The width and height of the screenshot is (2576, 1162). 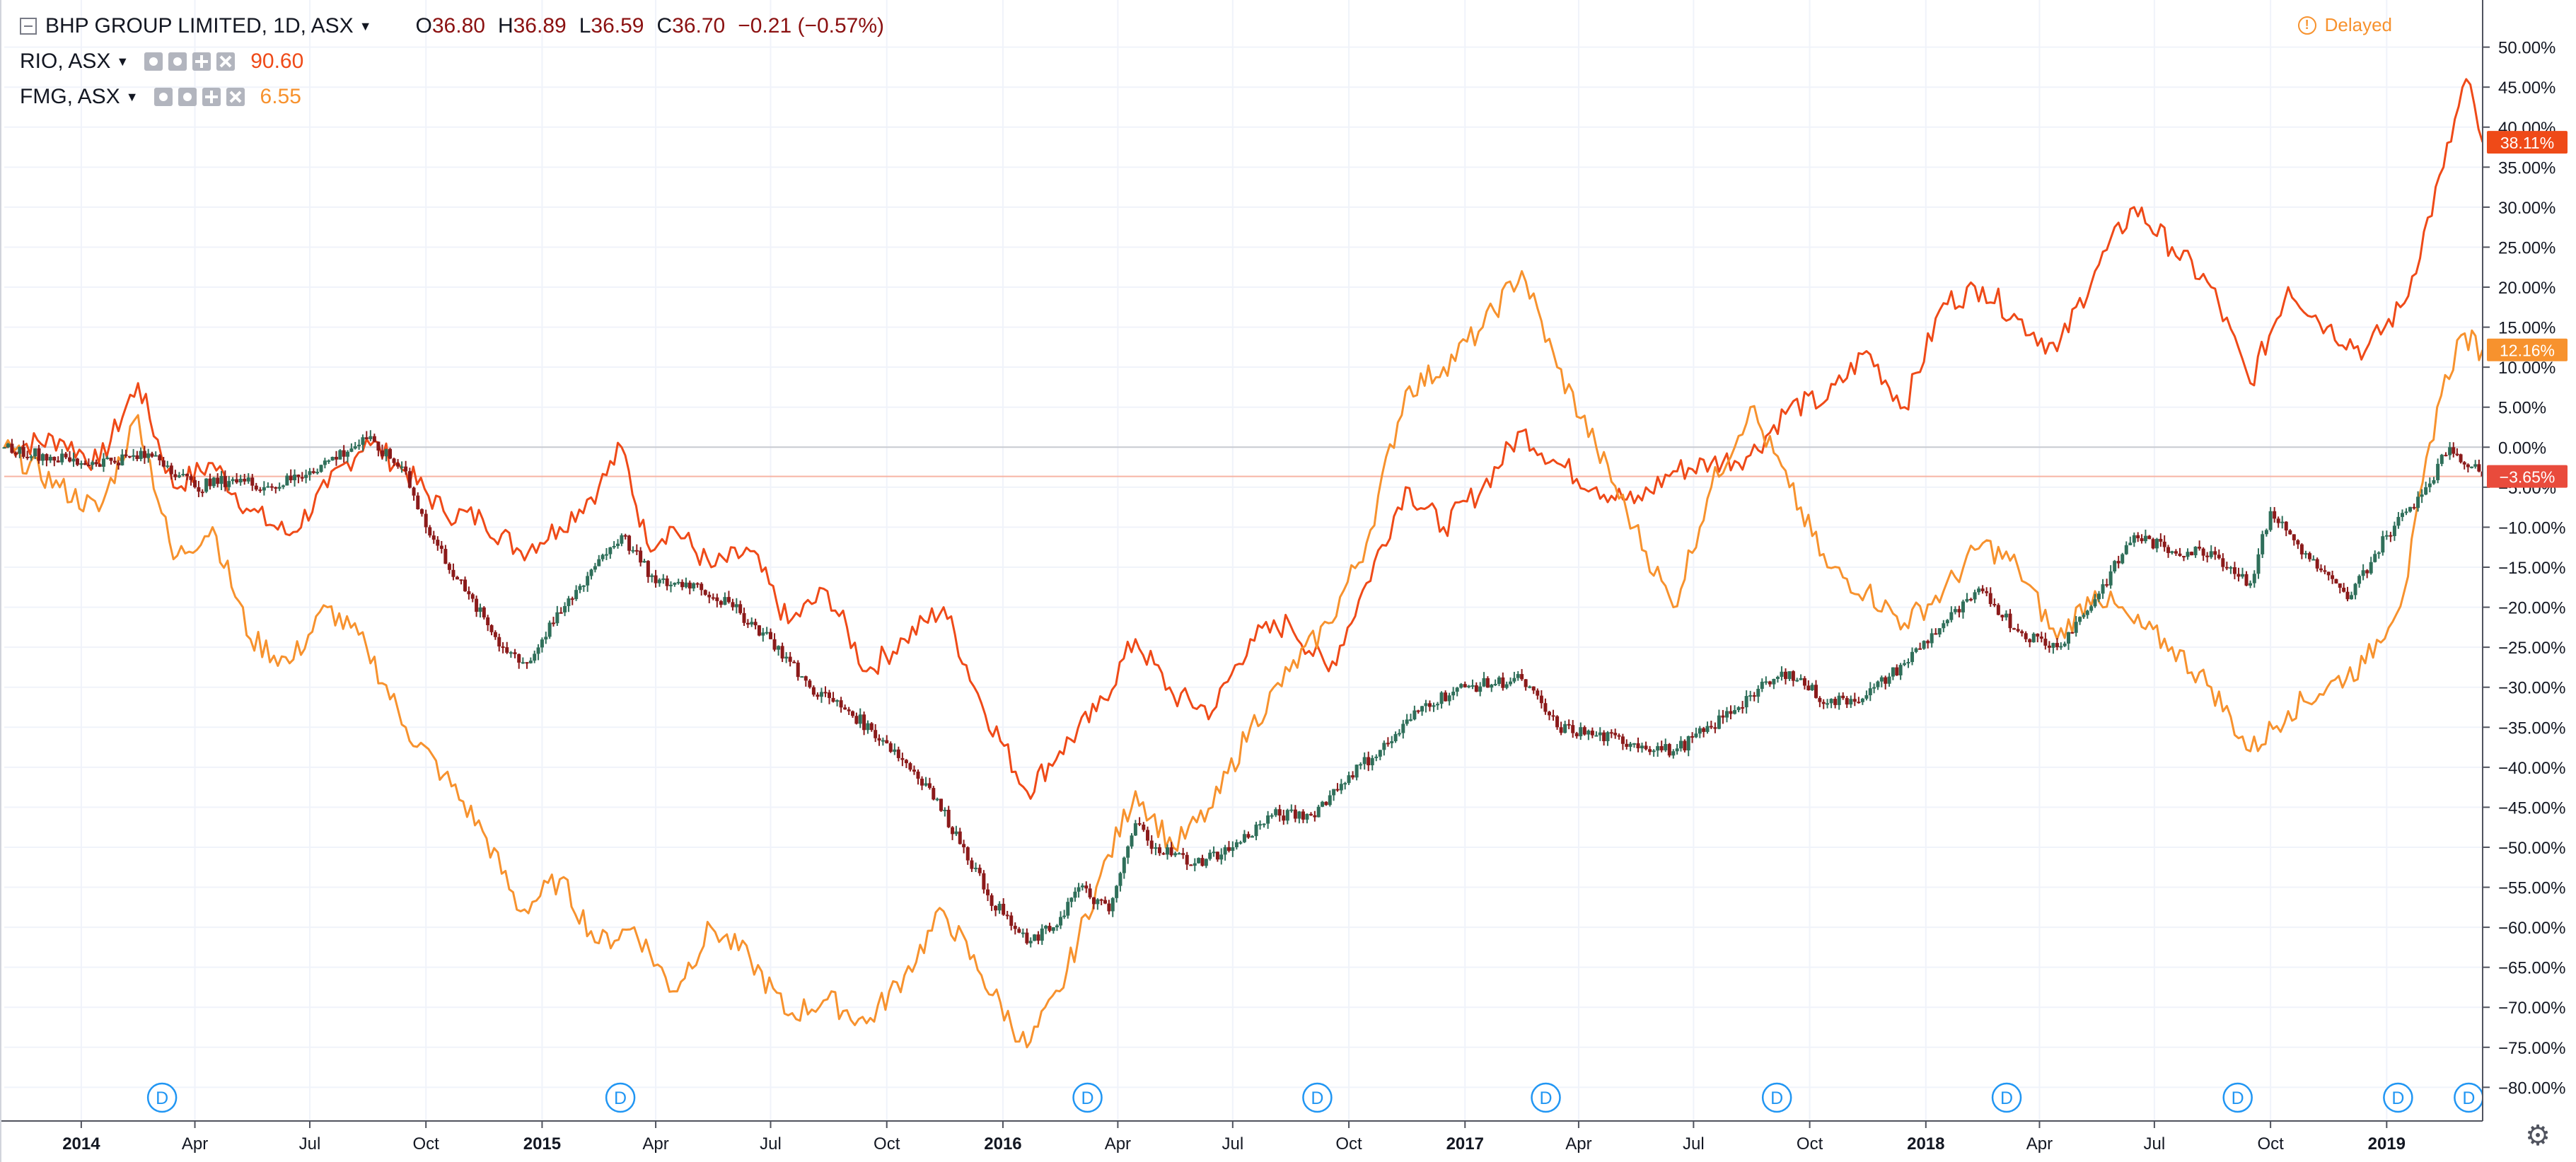 What do you see at coordinates (452, 61) in the screenshot?
I see `legend-compare-row-rio: RIO, ASX ▼ 90.60` at bounding box center [452, 61].